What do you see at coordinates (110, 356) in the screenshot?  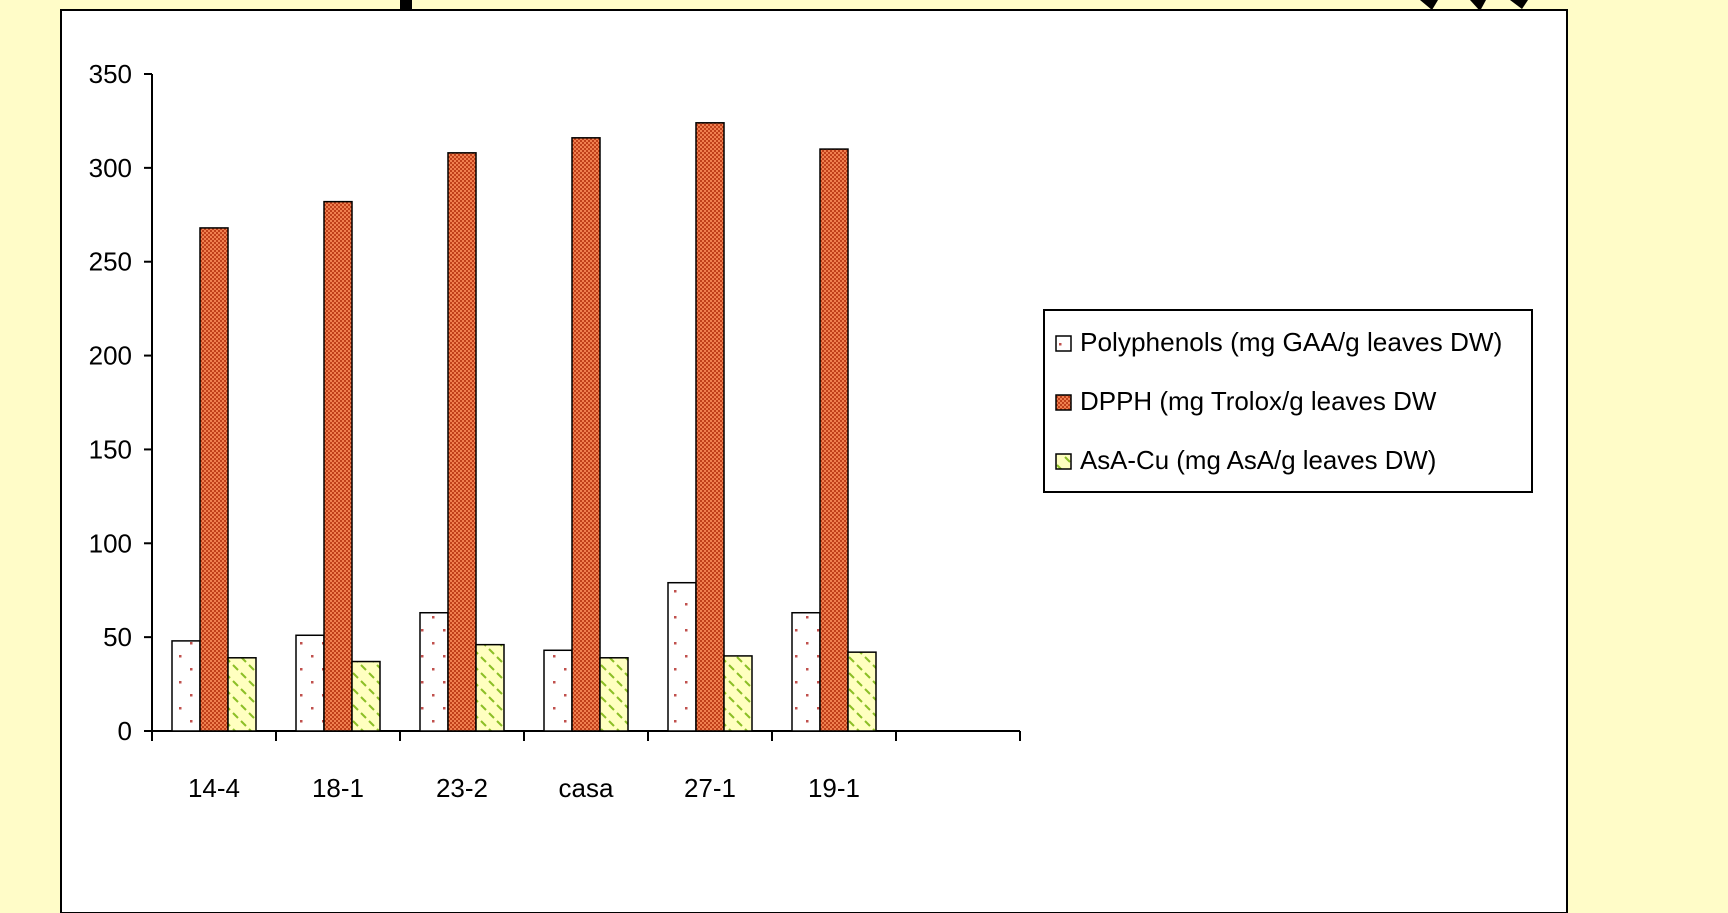 I see `y-tick-label: 200` at bounding box center [110, 356].